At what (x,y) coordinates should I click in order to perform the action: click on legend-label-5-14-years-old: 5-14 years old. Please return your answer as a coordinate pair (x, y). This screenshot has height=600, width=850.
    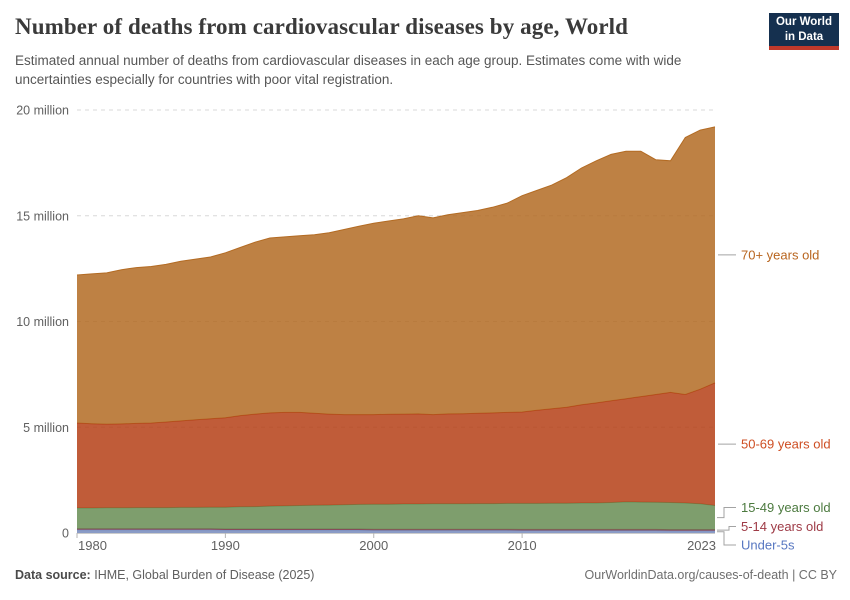
    Looking at the image, I should click on (782, 526).